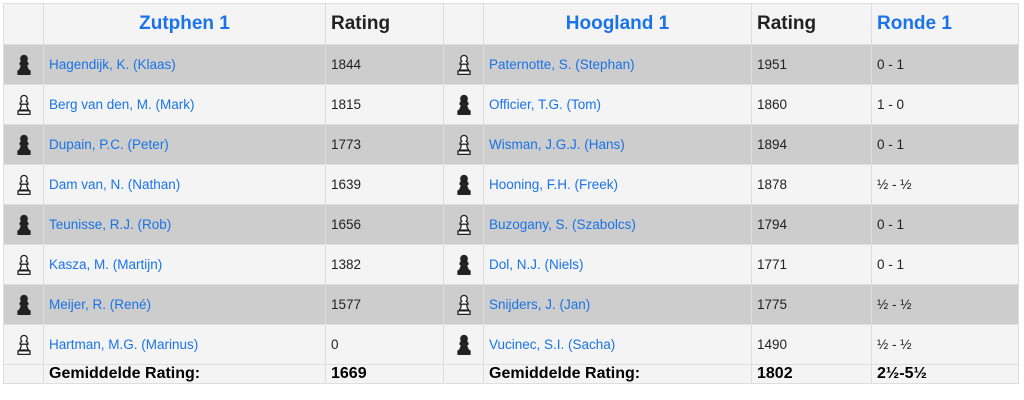  What do you see at coordinates (115, 184) in the screenshot?
I see `home-player-link: Dam van, N. (Nathan)` at bounding box center [115, 184].